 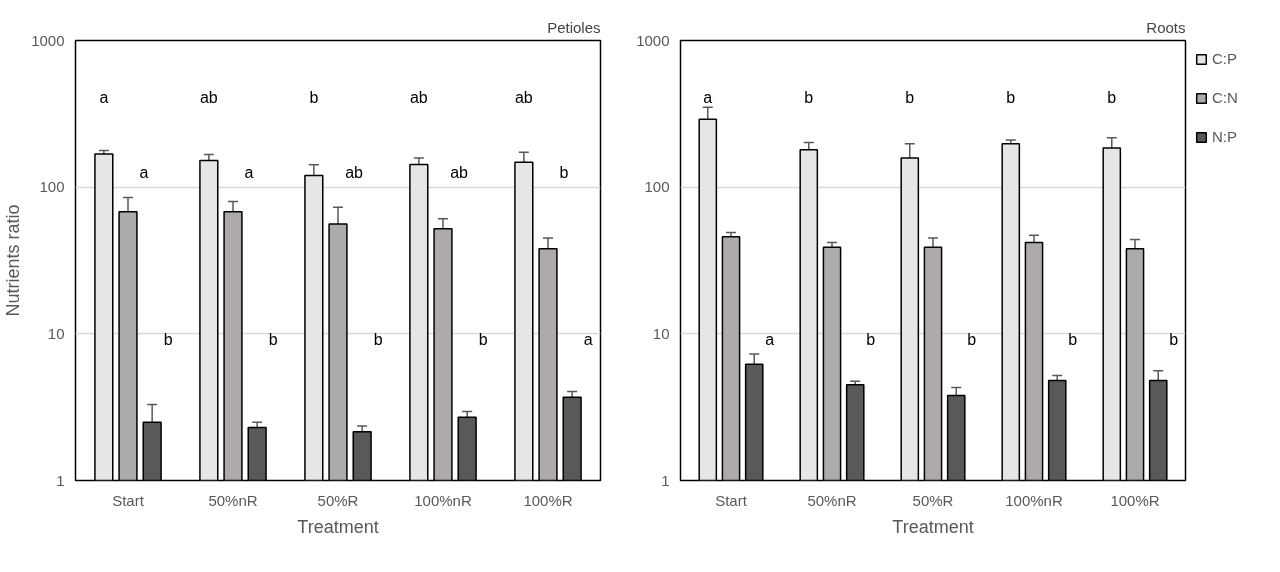 What do you see at coordinates (1225, 136) in the screenshot?
I see `legend-label: N:P` at bounding box center [1225, 136].